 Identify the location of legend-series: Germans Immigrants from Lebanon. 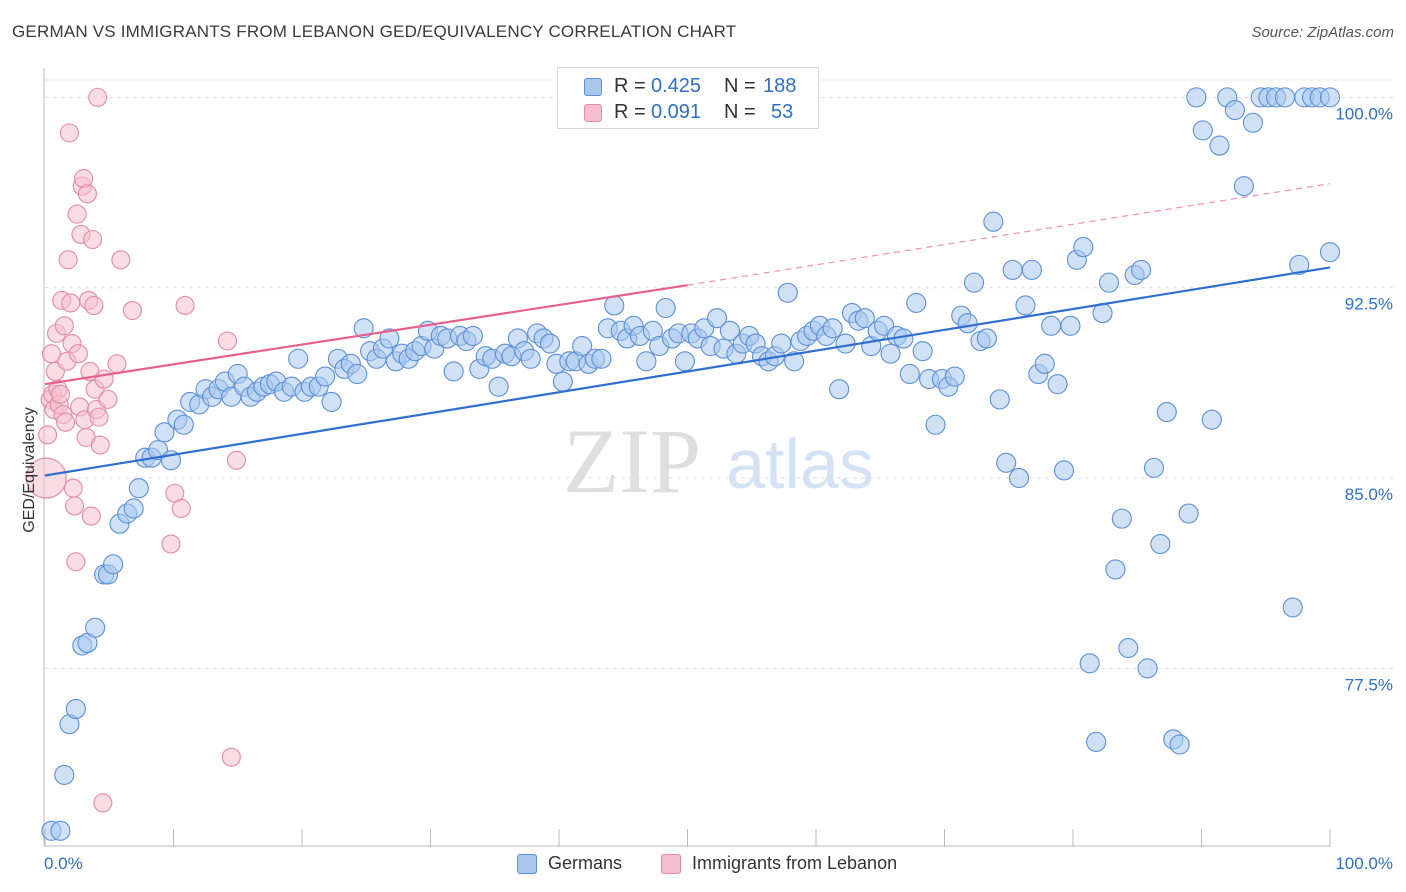
(703, 865).